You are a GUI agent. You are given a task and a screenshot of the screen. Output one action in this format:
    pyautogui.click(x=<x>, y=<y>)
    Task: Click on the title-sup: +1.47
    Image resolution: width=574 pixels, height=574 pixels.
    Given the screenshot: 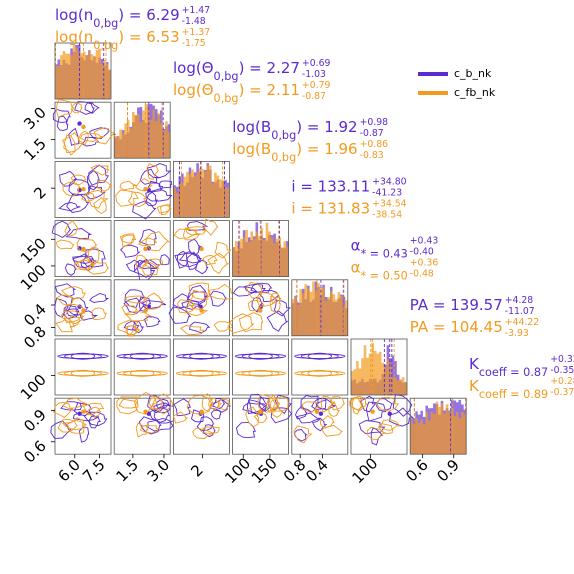 What is the action you would take?
    pyautogui.click(x=196, y=10)
    